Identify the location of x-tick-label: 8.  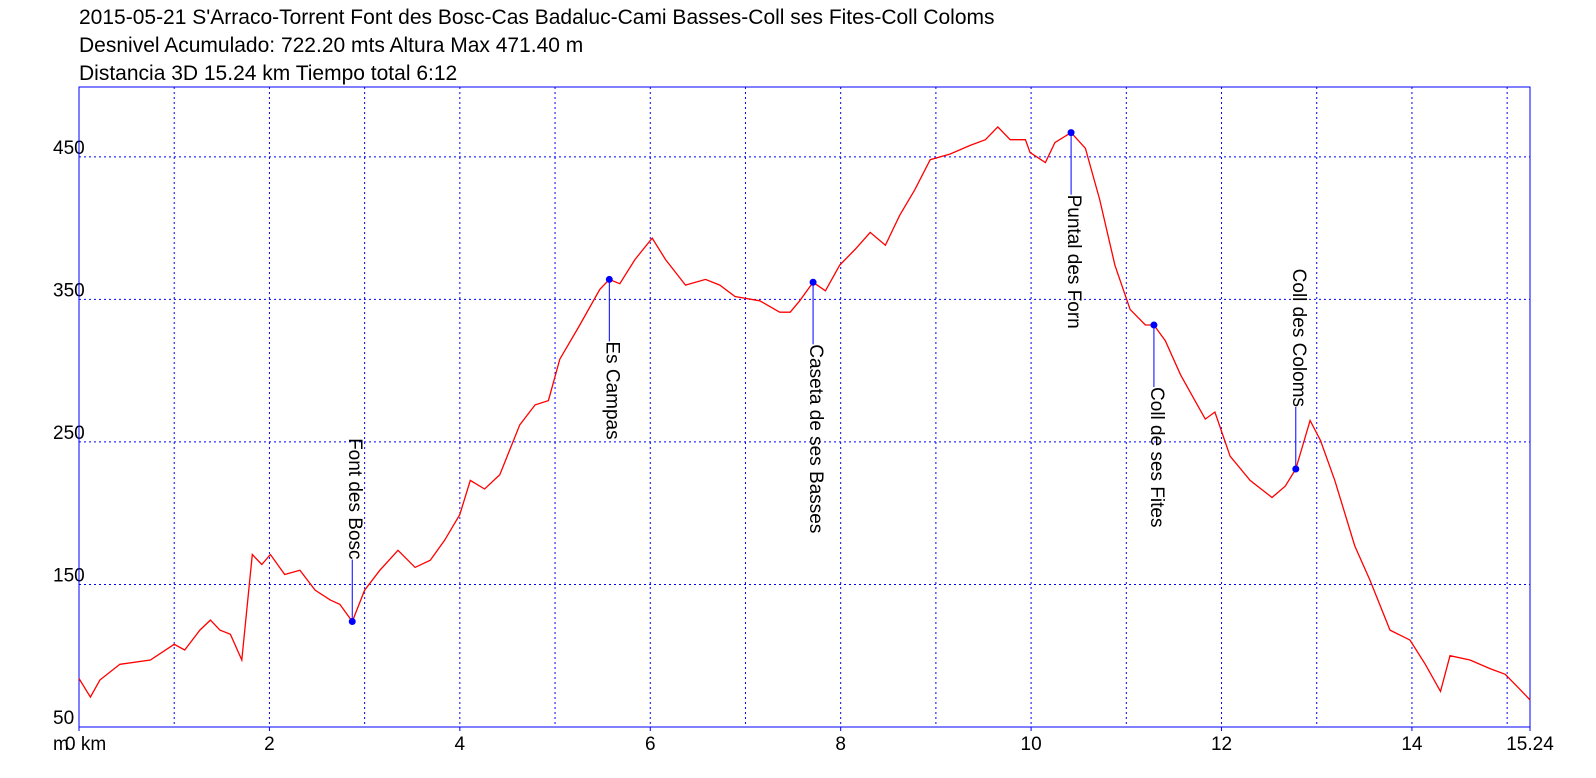
(840, 744).